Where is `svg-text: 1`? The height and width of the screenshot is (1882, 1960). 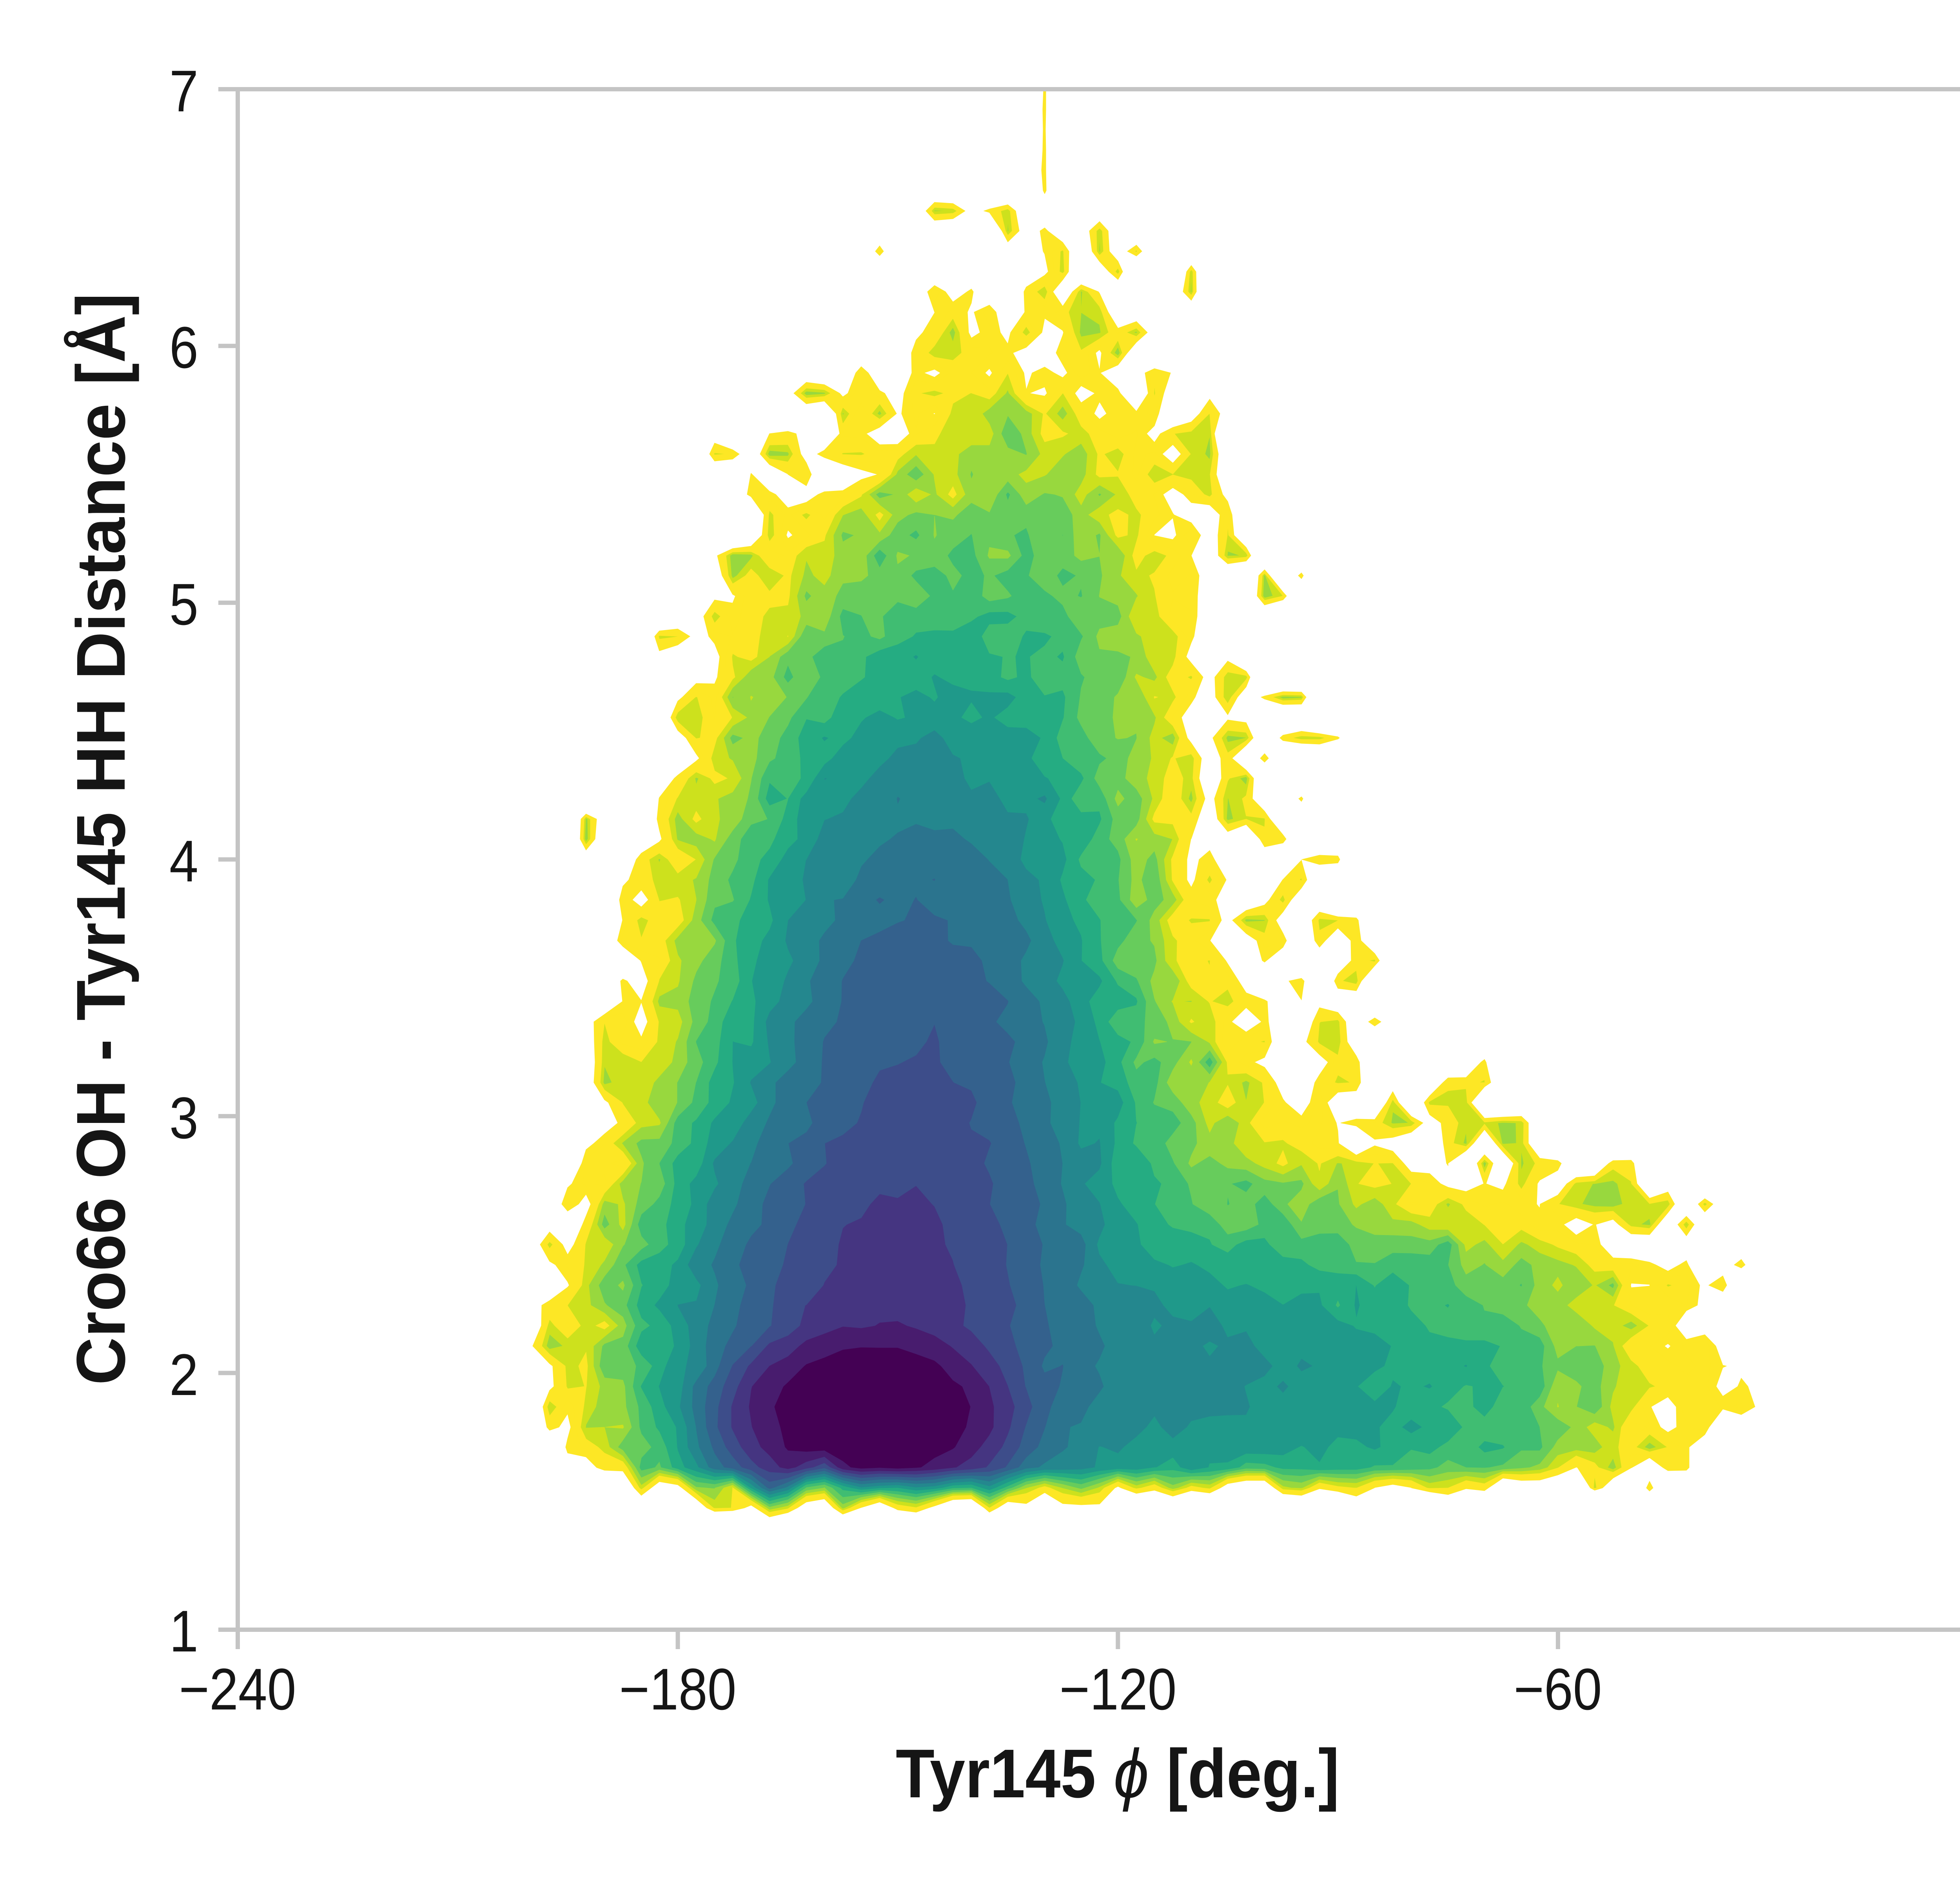
svg-text: 1 is located at coordinates (183, 1631).